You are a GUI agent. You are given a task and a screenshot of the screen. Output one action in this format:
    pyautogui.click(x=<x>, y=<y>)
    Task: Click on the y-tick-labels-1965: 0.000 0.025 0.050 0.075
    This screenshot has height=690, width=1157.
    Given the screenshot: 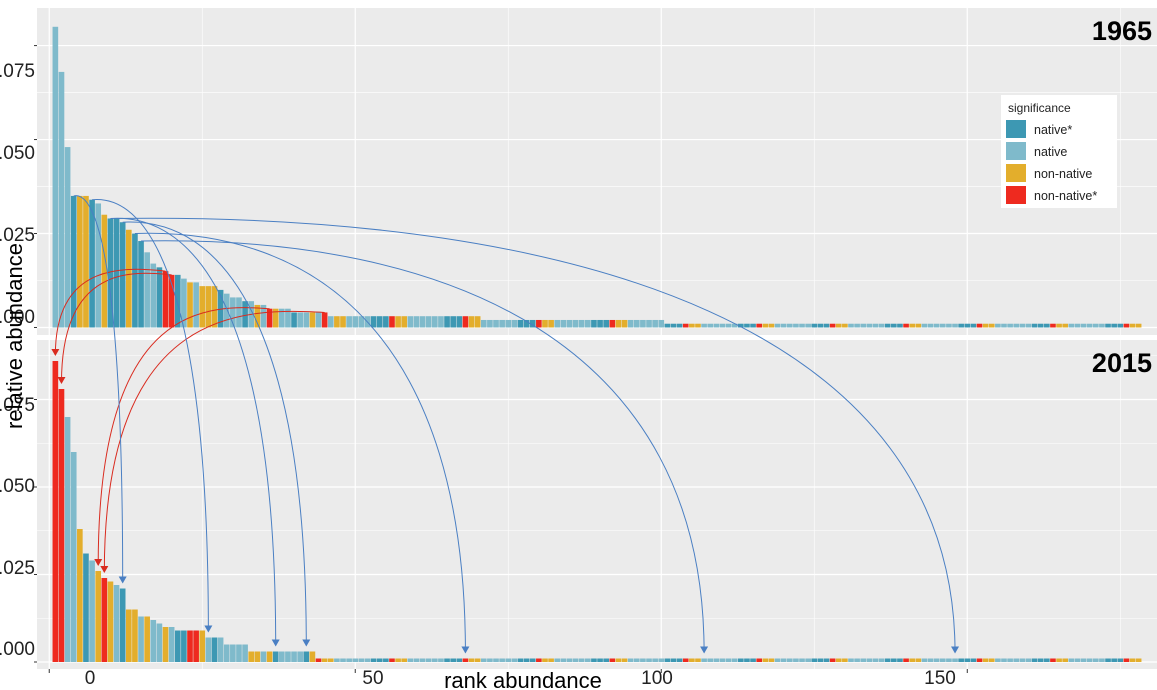 What is the action you would take?
    pyautogui.click(x=17, y=194)
    